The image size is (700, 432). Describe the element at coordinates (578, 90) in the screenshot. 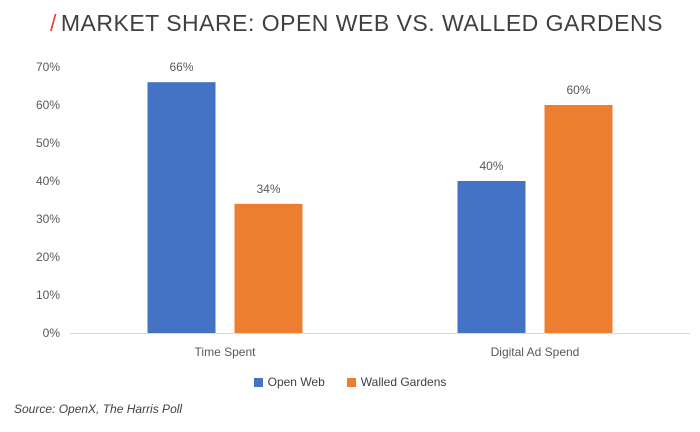

I see `data-label-walled-gardens: 60%` at that location.